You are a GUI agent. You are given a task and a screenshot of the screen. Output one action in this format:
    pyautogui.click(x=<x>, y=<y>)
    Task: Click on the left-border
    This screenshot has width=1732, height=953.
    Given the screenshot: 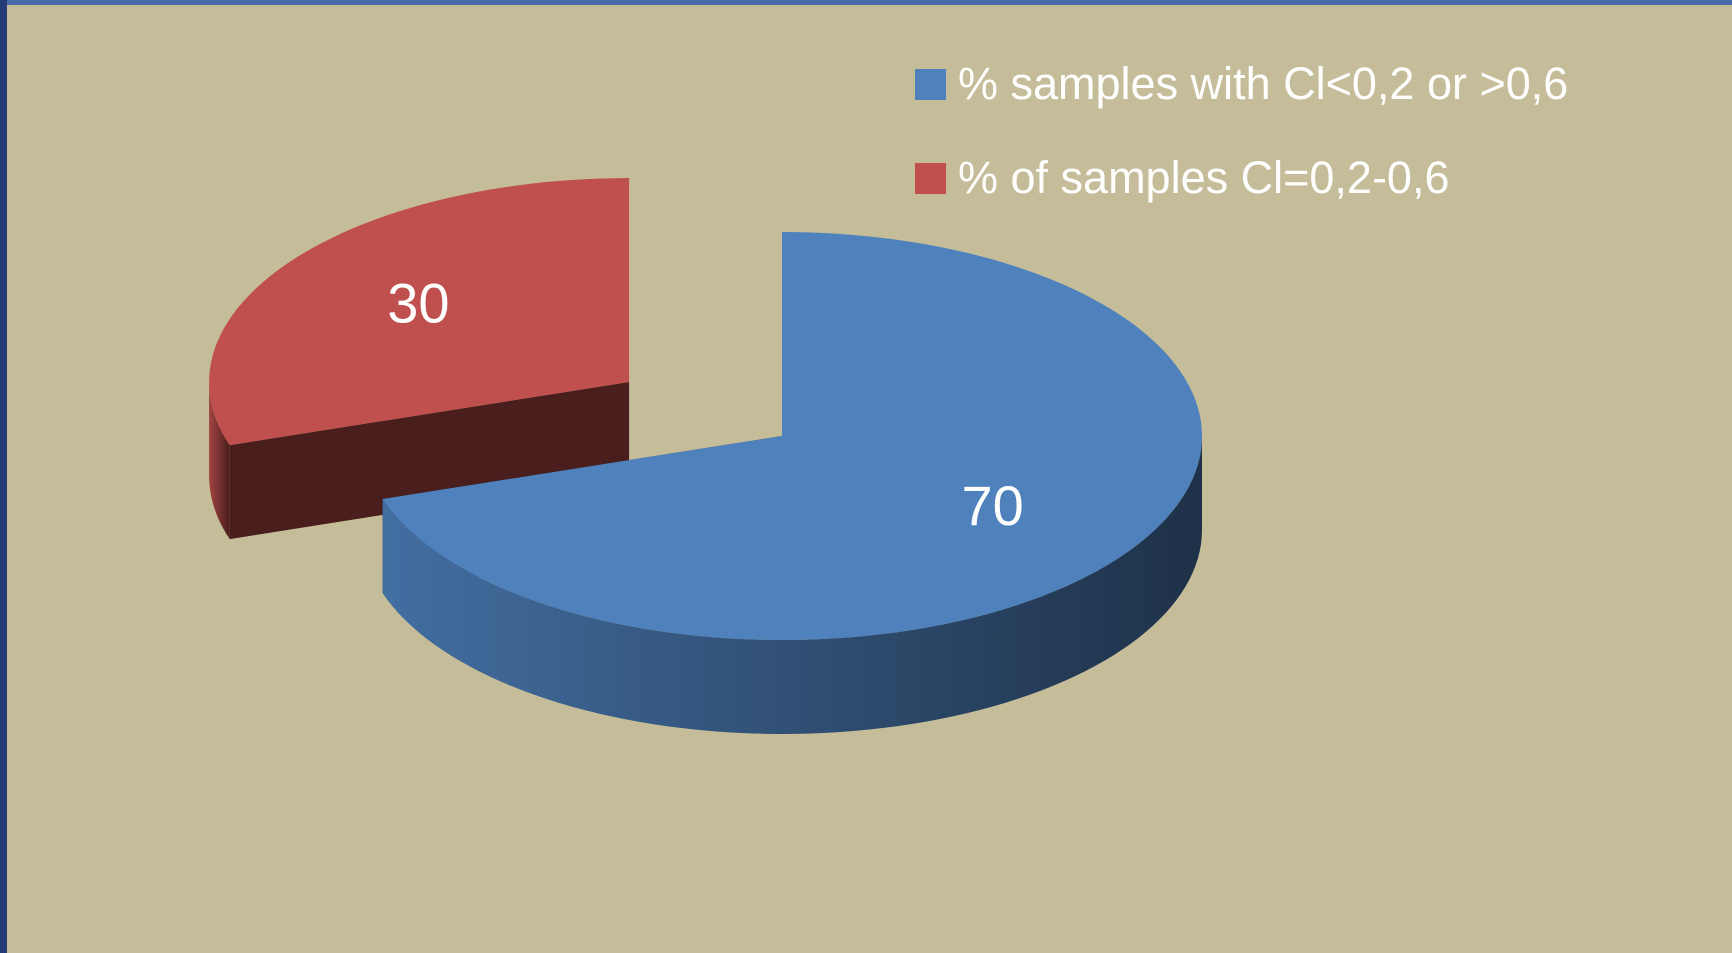 What is the action you would take?
    pyautogui.click(x=3, y=476)
    